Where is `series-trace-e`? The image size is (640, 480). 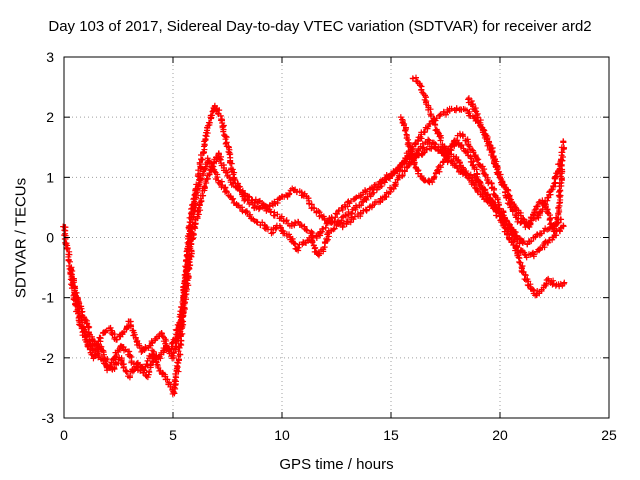
series-trace-e is located at coordinates (516, 165).